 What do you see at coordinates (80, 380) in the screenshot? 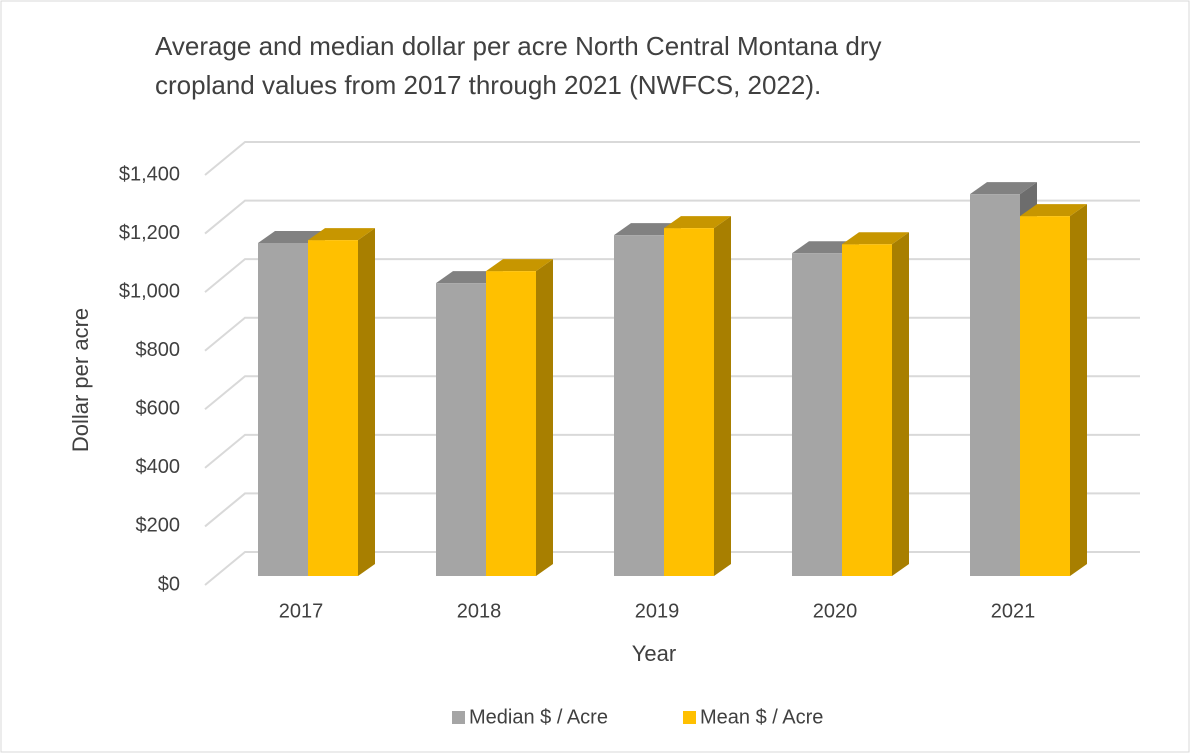
I see `y-axis-label: Dollar per acre` at bounding box center [80, 380].